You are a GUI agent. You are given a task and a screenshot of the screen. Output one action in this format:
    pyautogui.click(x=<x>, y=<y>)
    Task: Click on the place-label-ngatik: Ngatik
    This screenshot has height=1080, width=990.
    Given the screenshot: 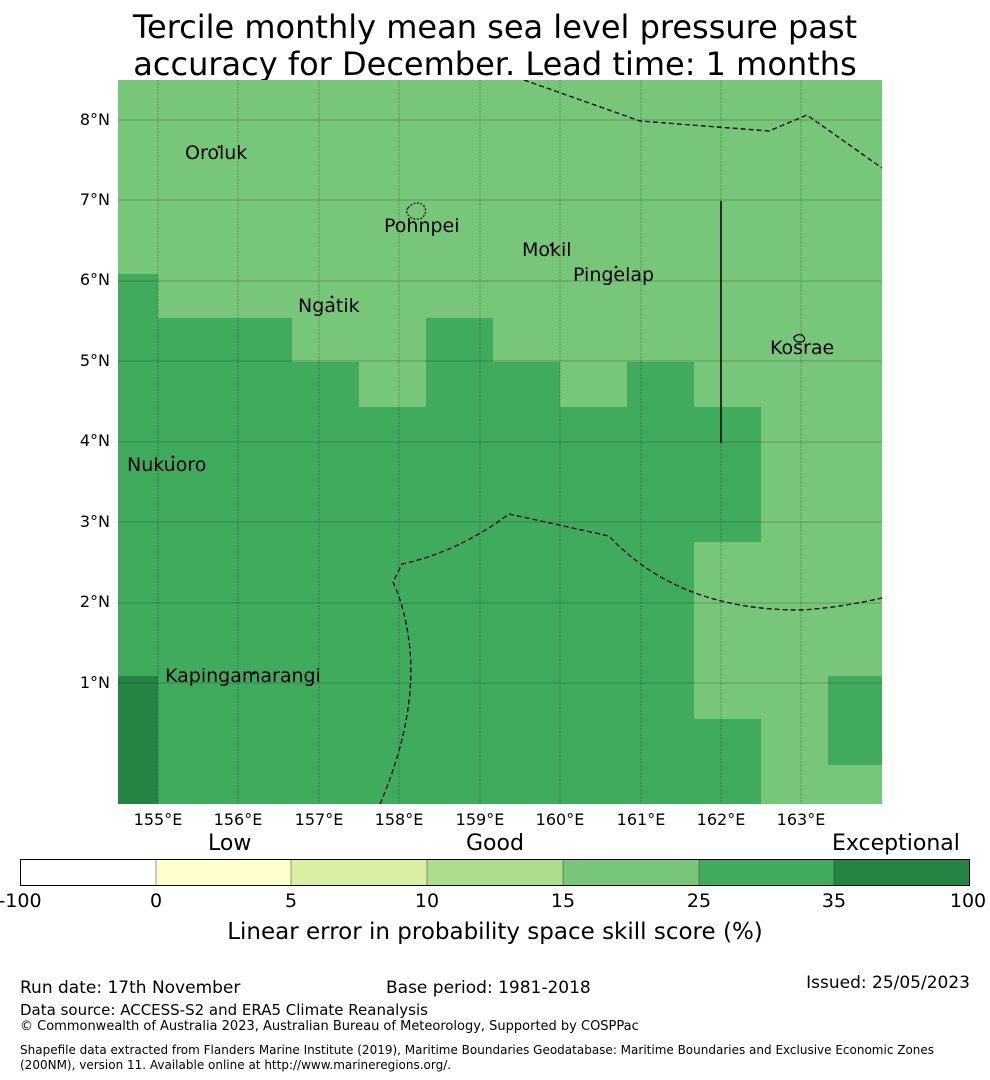 What is the action you would take?
    pyautogui.click(x=329, y=306)
    